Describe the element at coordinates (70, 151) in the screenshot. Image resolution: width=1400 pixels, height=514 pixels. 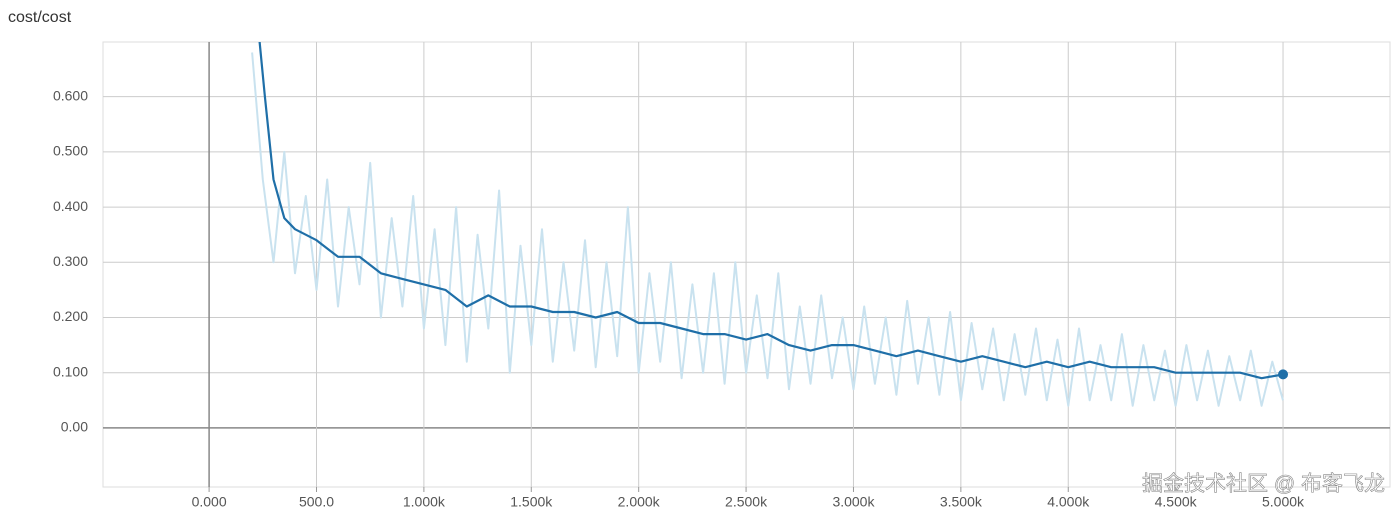
I see `y-tick-label: 0.500` at that location.